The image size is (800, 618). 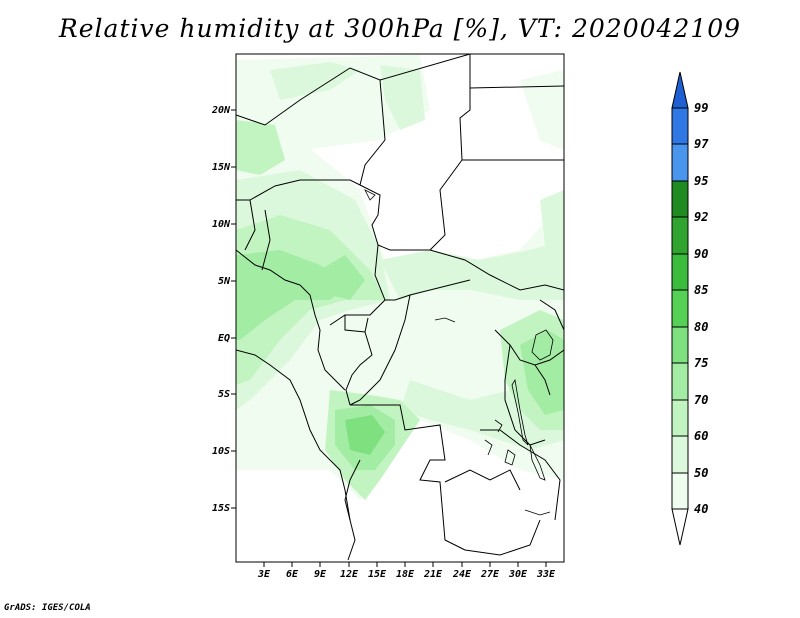 I want to click on lon-label: 27E, so click(x=490, y=574).